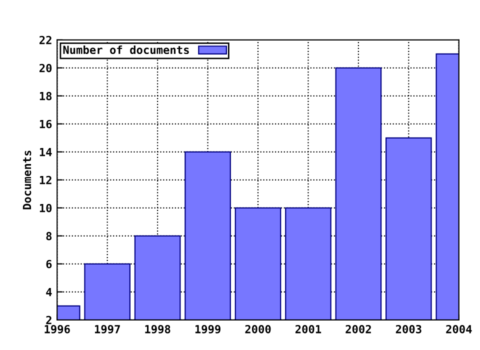 The height and width of the screenshot is (350, 480). Describe the element at coordinates (46, 124) in the screenshot. I see `y-tick-label: 16` at that location.